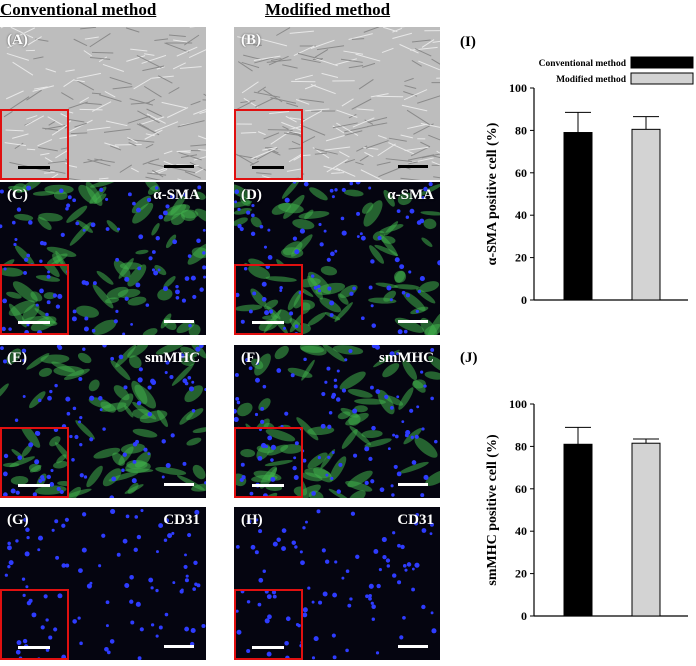 The width and height of the screenshot is (696, 666). Describe the element at coordinates (591, 80) in the screenshot. I see `legend-label: Modified method` at that location.